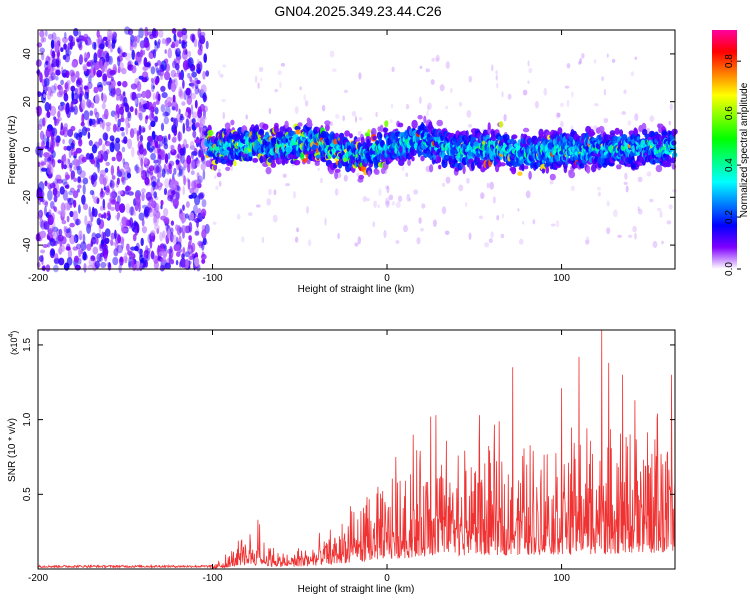 This screenshot has height=600, width=750. I want to click on snr-x-label: Height of straight line (km), so click(356, 589).